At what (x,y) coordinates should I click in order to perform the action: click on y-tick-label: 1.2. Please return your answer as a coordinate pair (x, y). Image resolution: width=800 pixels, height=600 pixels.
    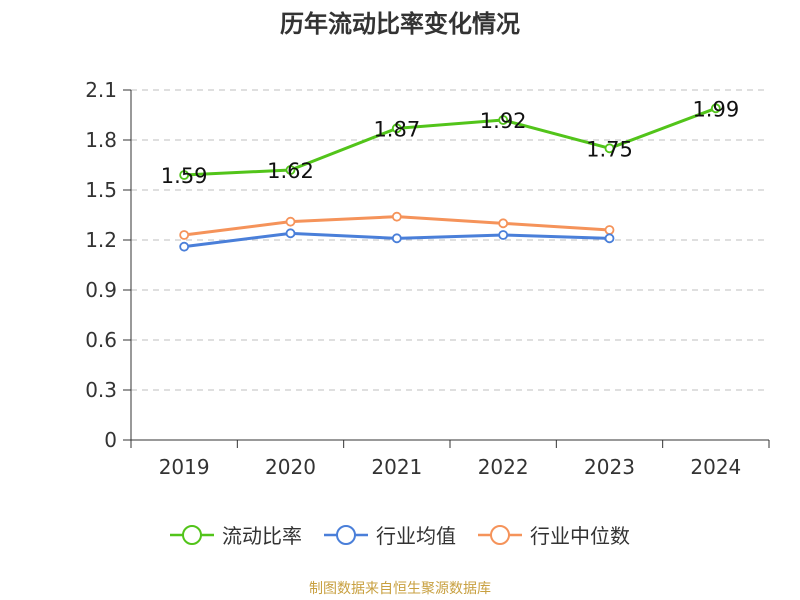
    Looking at the image, I should click on (101, 240).